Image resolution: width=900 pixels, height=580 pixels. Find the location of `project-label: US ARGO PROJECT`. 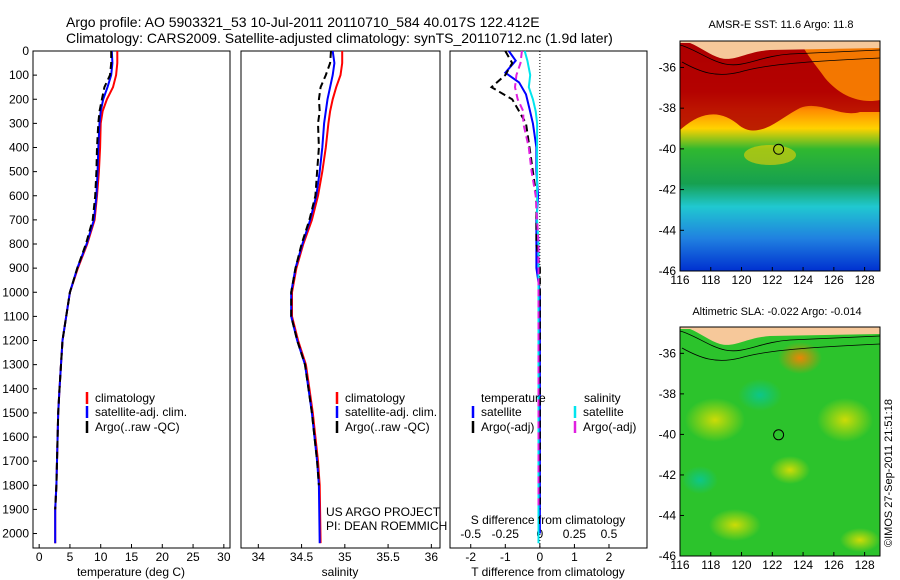

project-label: US ARGO PROJECT is located at coordinates (383, 512).